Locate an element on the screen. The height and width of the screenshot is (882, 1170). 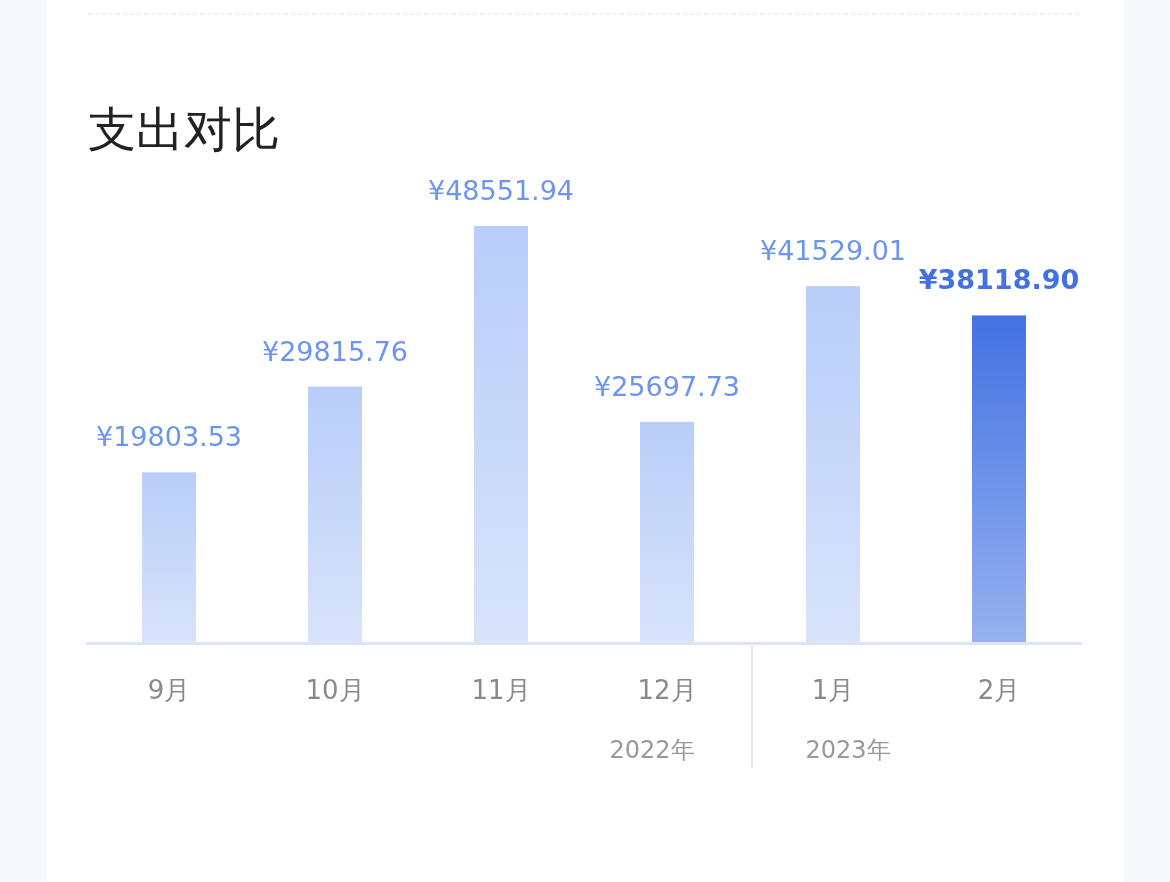
data-label: ¥48551.94 is located at coordinates (501, 190).